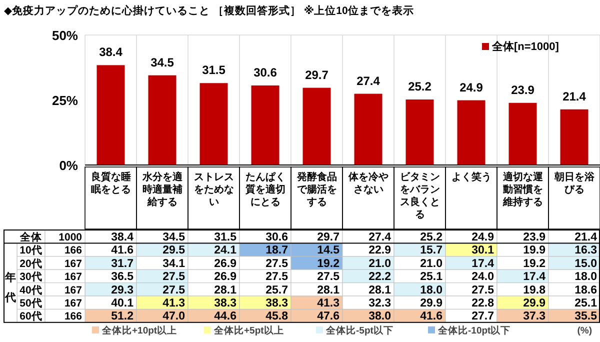  Describe the element at coordinates (122, 290) in the screenshot. I see `data-label: 29.3` at that location.